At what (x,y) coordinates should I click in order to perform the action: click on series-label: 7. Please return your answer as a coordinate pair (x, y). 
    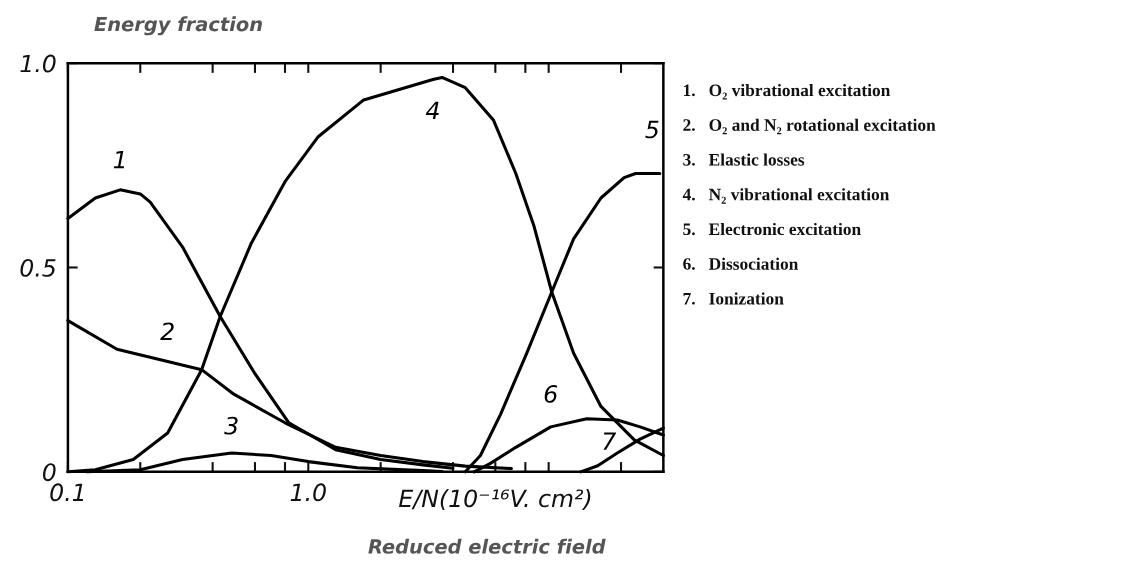
    Looking at the image, I should click on (610, 441).